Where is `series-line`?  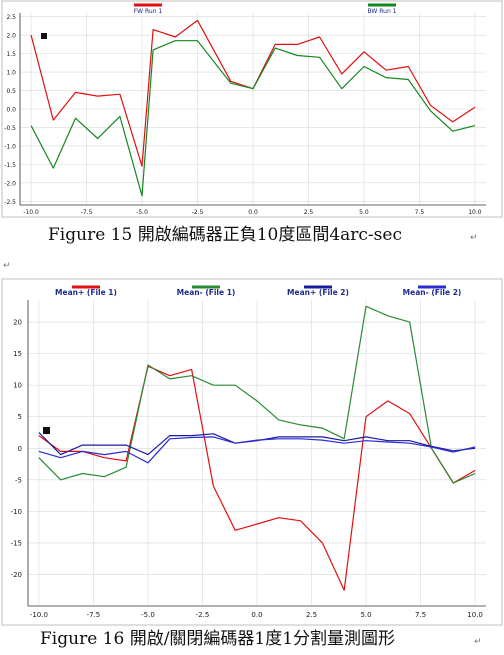
series-line is located at coordinates (257, 450).